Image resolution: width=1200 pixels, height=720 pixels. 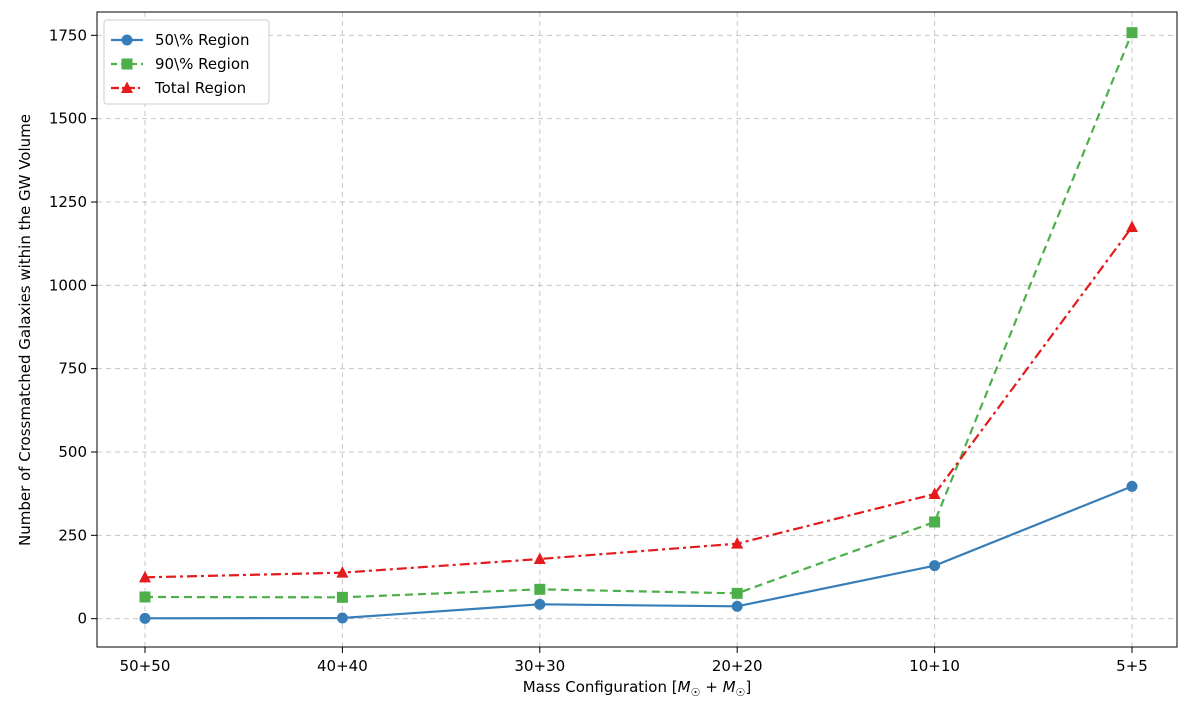 What do you see at coordinates (68, 285) in the screenshot?
I see `y-tick-label: 1000` at bounding box center [68, 285].